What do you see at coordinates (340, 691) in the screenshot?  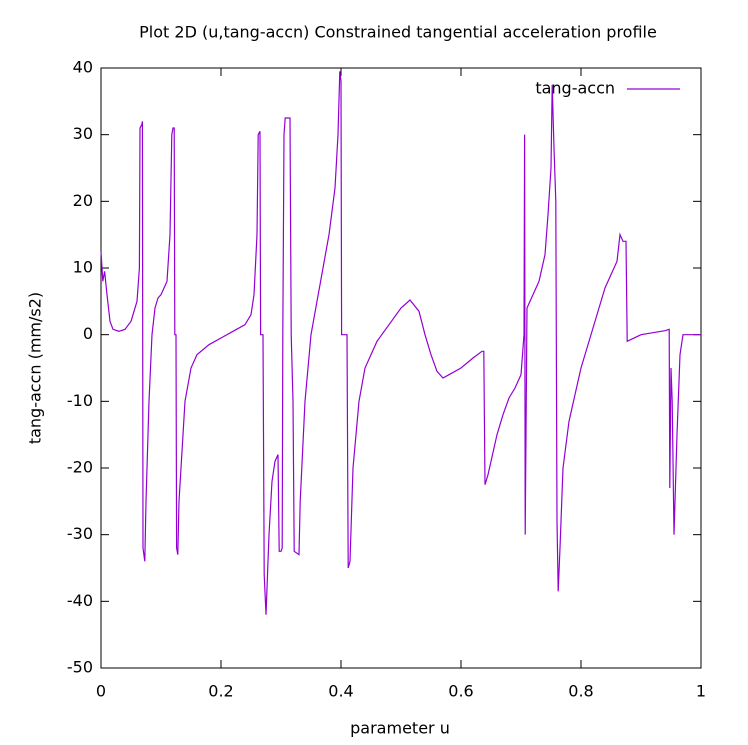 I see `x-tick-label: 0.4` at bounding box center [340, 691].